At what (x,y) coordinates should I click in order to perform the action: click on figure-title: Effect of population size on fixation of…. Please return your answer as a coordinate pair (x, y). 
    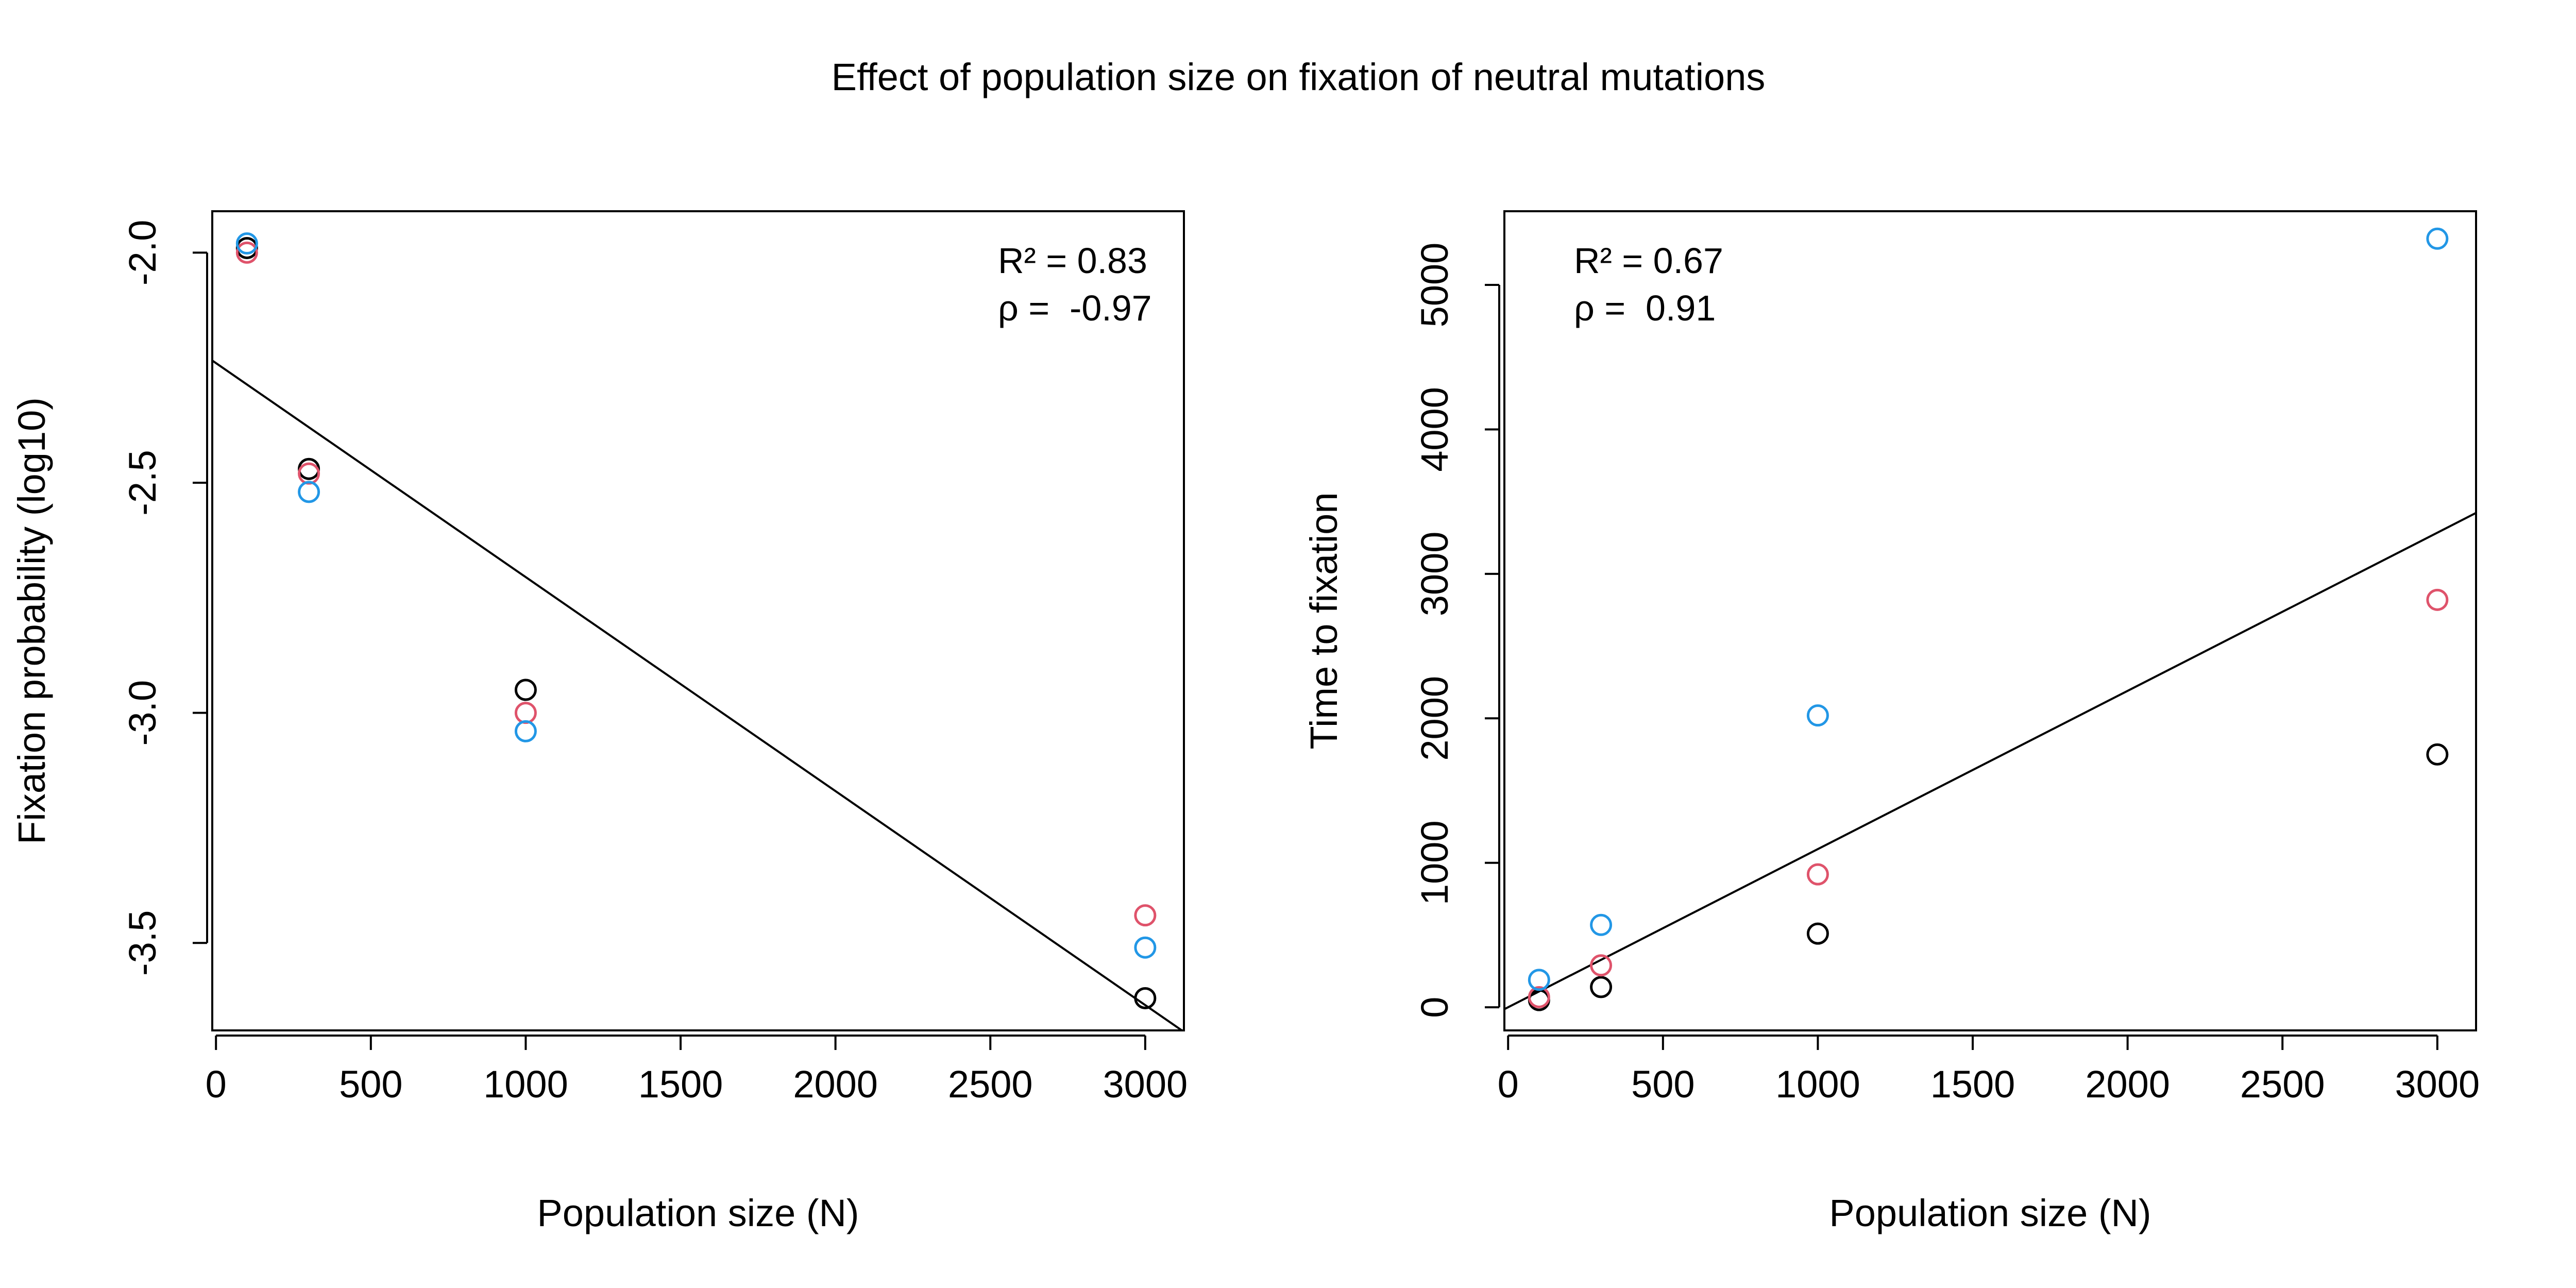
    Looking at the image, I should click on (1299, 77).